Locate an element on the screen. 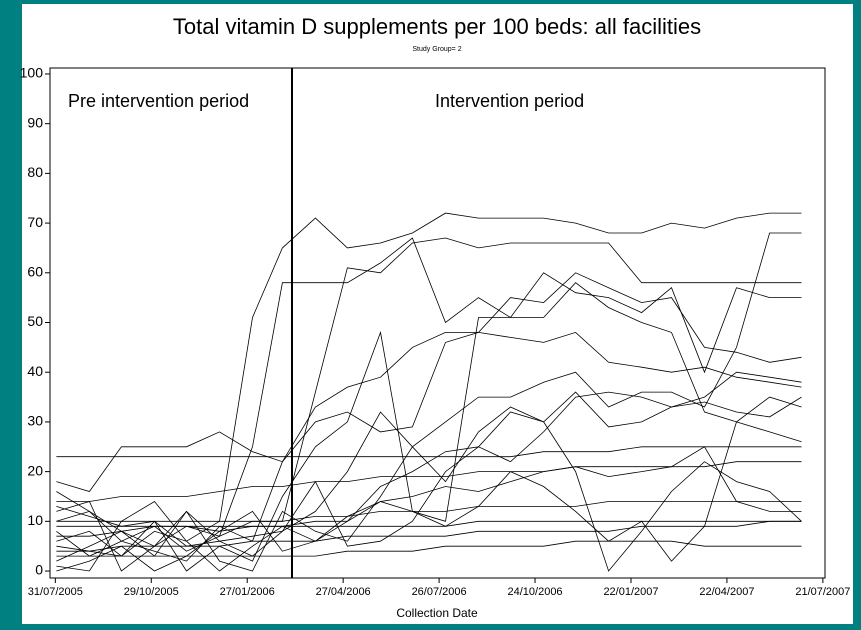  y-tick-label: 20 is located at coordinates (35, 470).